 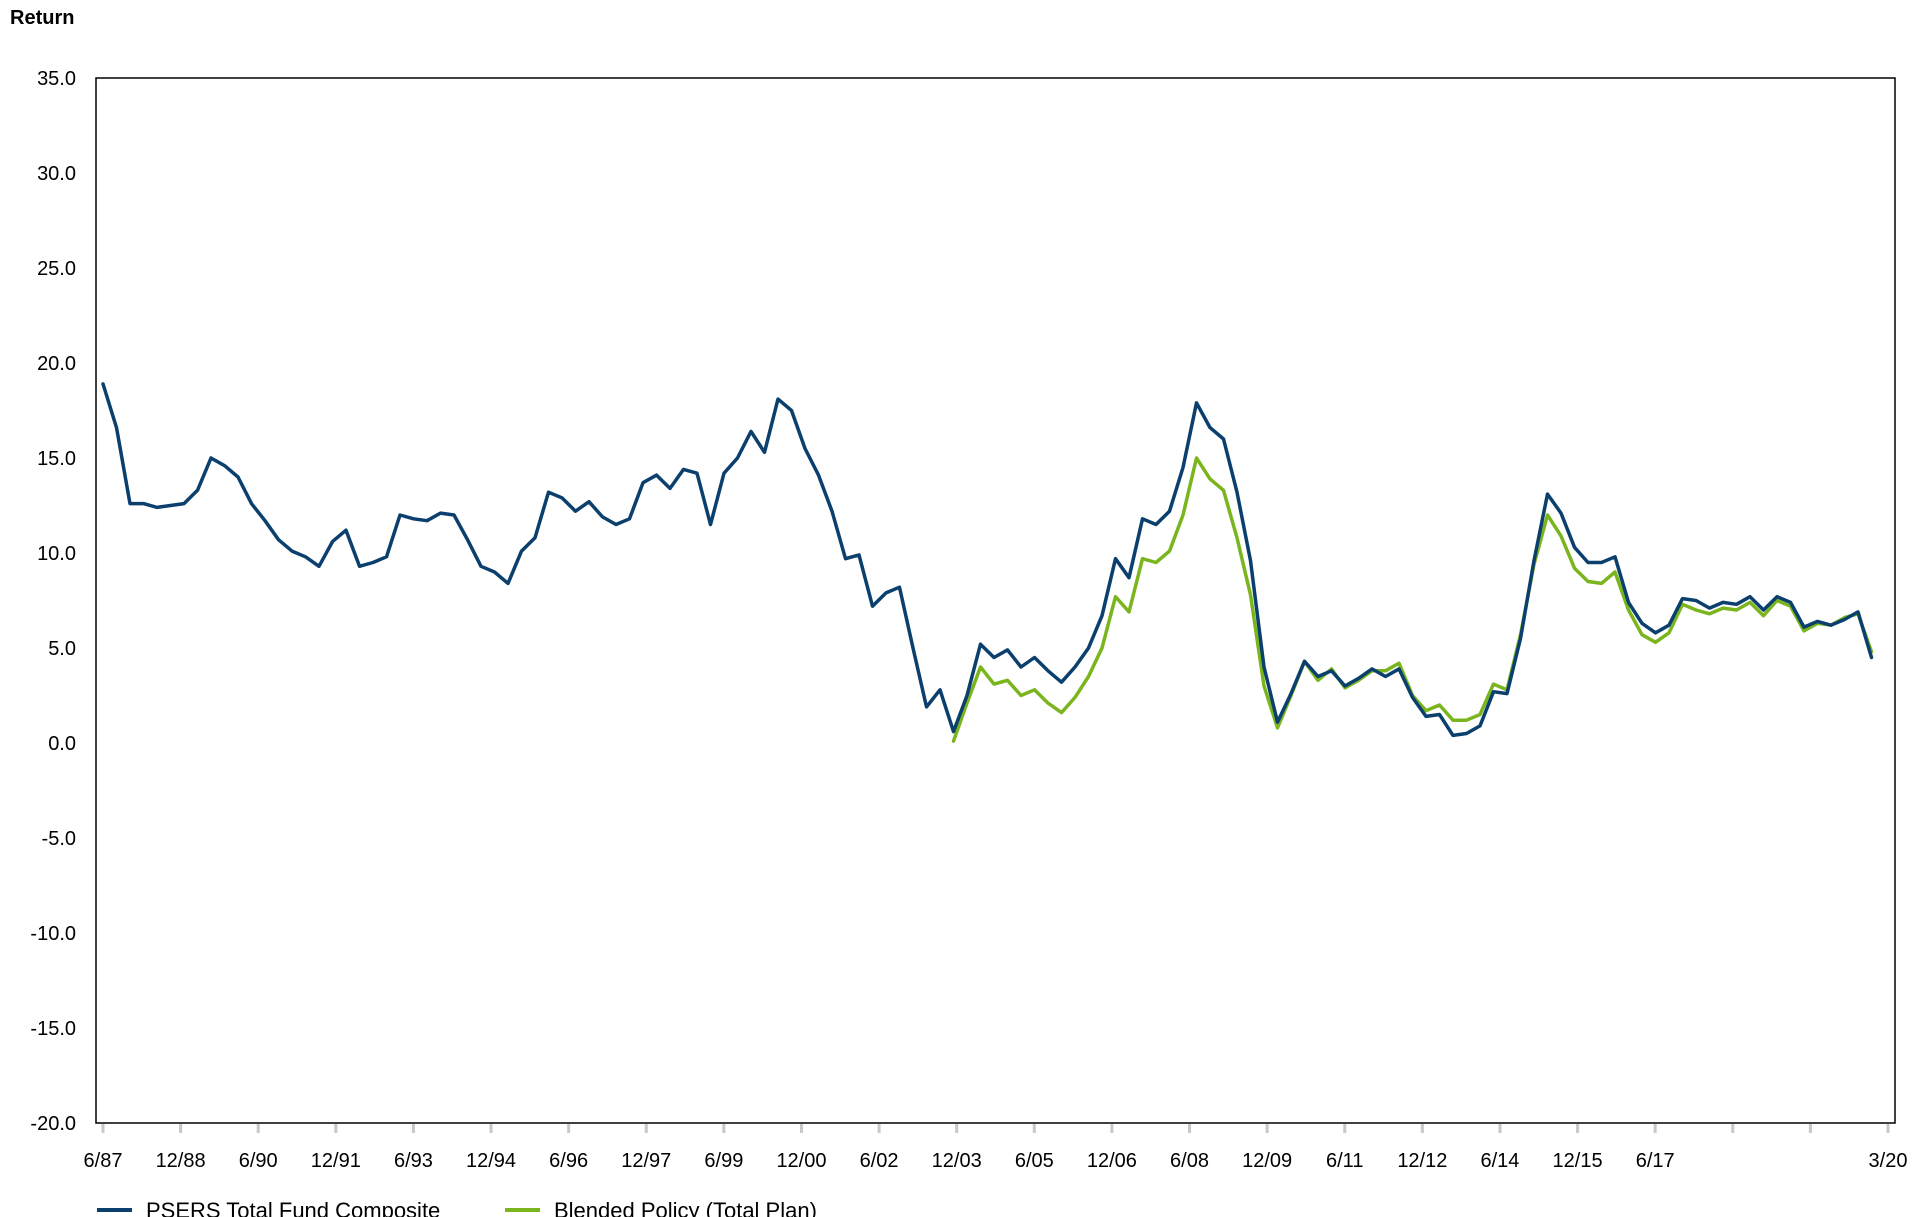 What do you see at coordinates (53, 1029) in the screenshot?
I see `y-tick-label: -15.0` at bounding box center [53, 1029].